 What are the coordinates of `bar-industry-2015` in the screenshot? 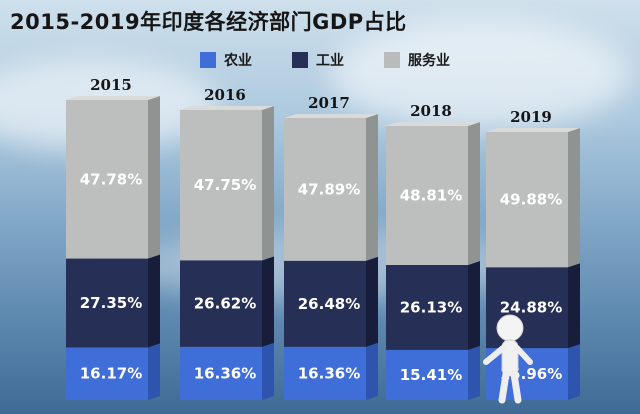 It's located at (107, 303).